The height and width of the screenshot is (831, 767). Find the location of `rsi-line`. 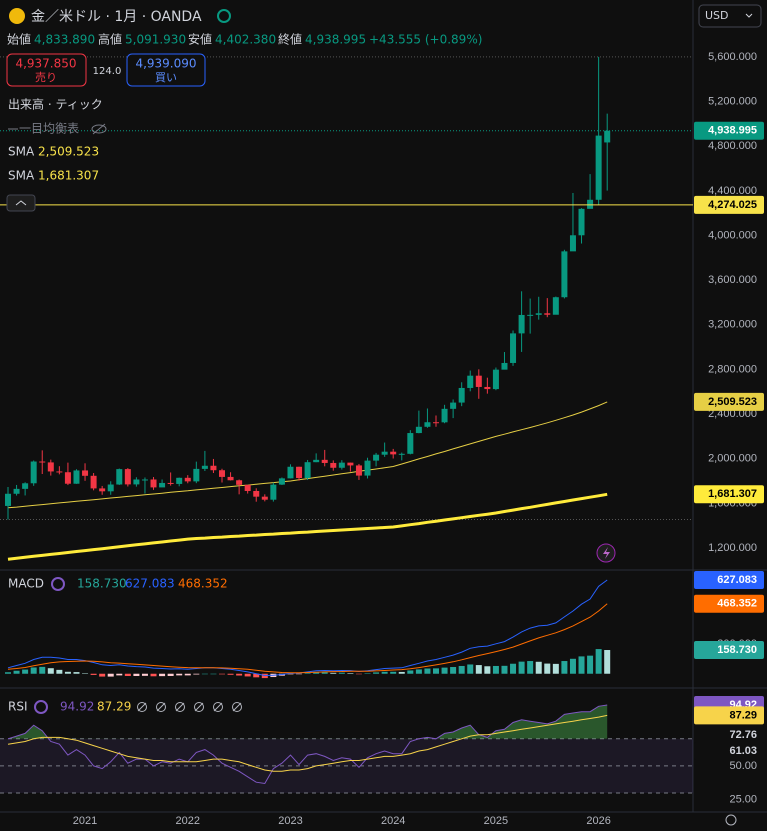

rsi-line is located at coordinates (307, 743).